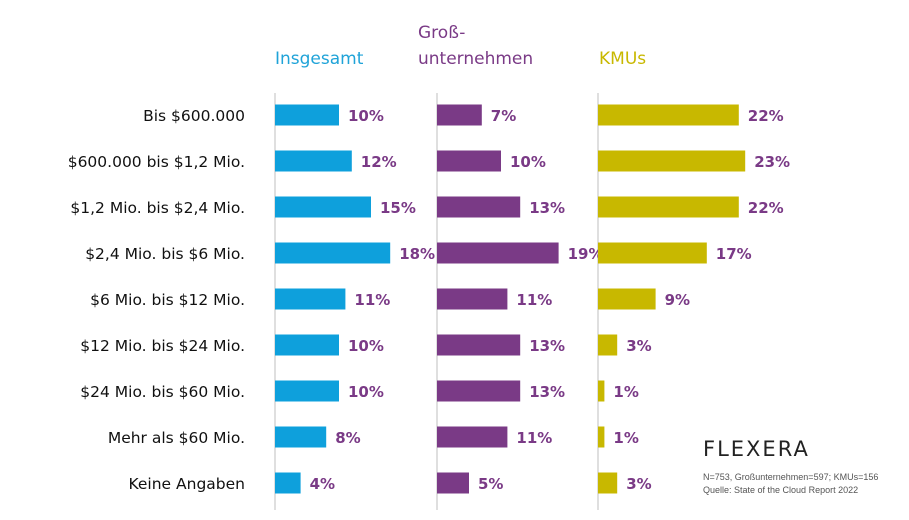 This screenshot has width=909, height=520. Describe the element at coordinates (547, 208) in the screenshot. I see `value-label-2-3: 13%` at that location.